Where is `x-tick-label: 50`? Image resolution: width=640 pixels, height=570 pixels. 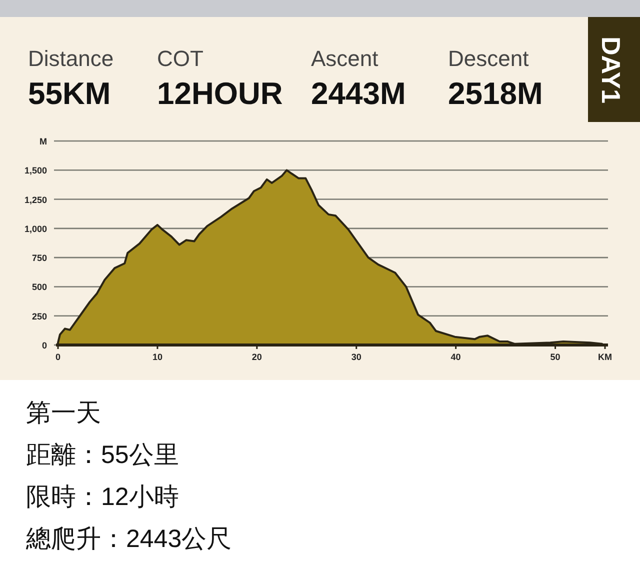
x-tick-label: 50 is located at coordinates (555, 357).